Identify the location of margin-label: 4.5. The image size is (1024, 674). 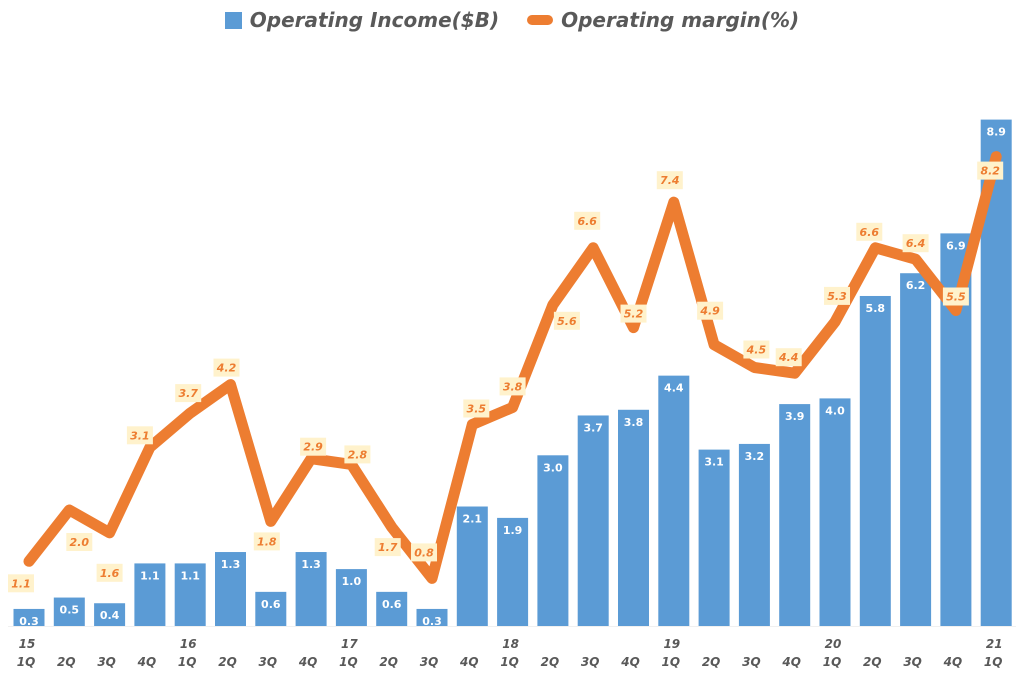
(756, 350).